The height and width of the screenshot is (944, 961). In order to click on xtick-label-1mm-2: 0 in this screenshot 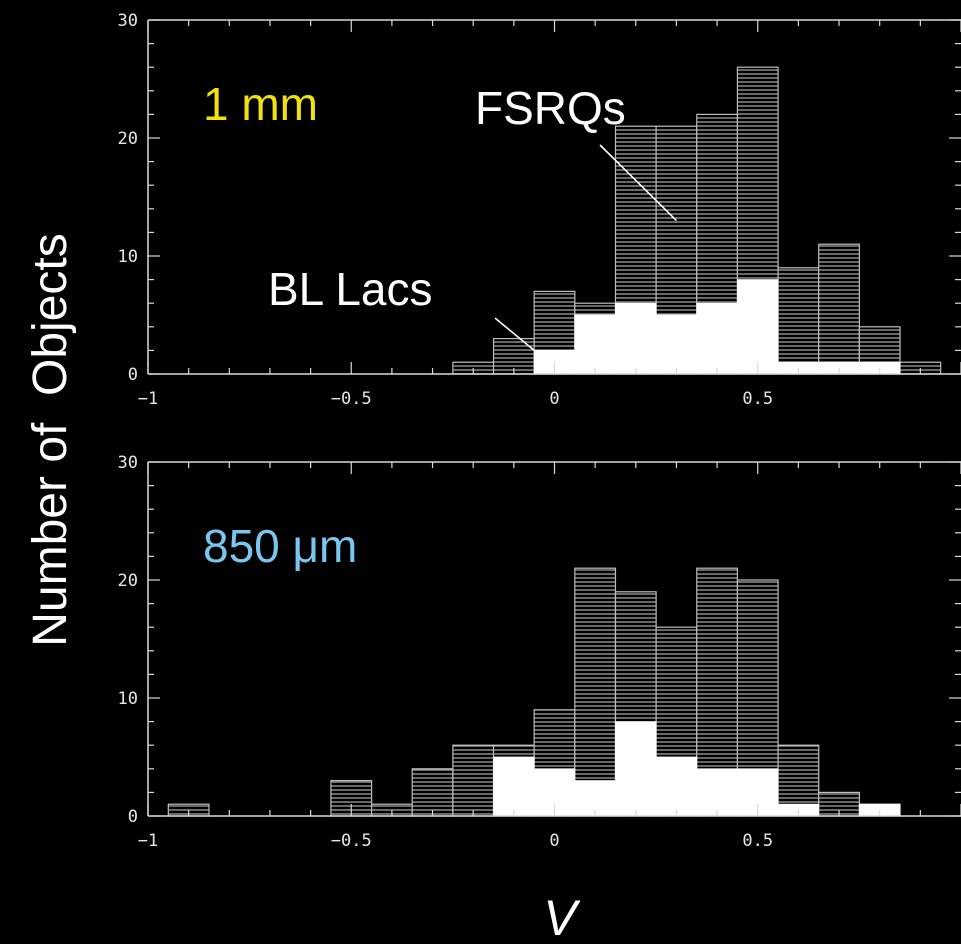, I will do `click(554, 399)`.